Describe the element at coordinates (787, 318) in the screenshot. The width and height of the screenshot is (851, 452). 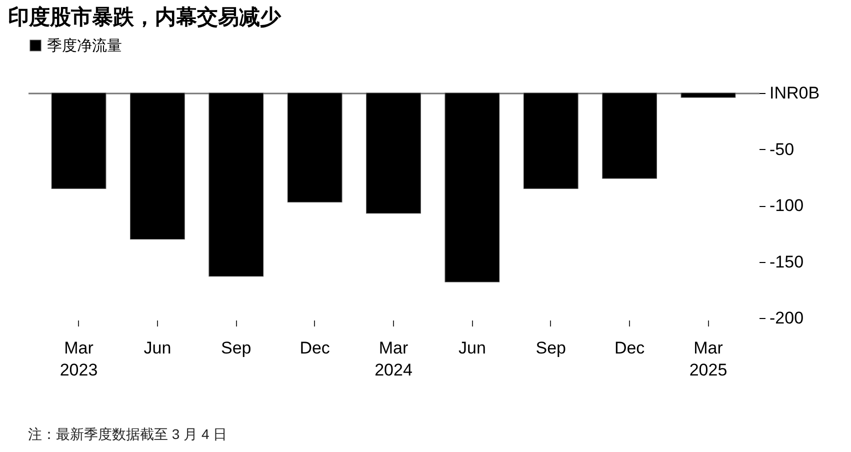
I see `y-tick-label: -200` at that location.